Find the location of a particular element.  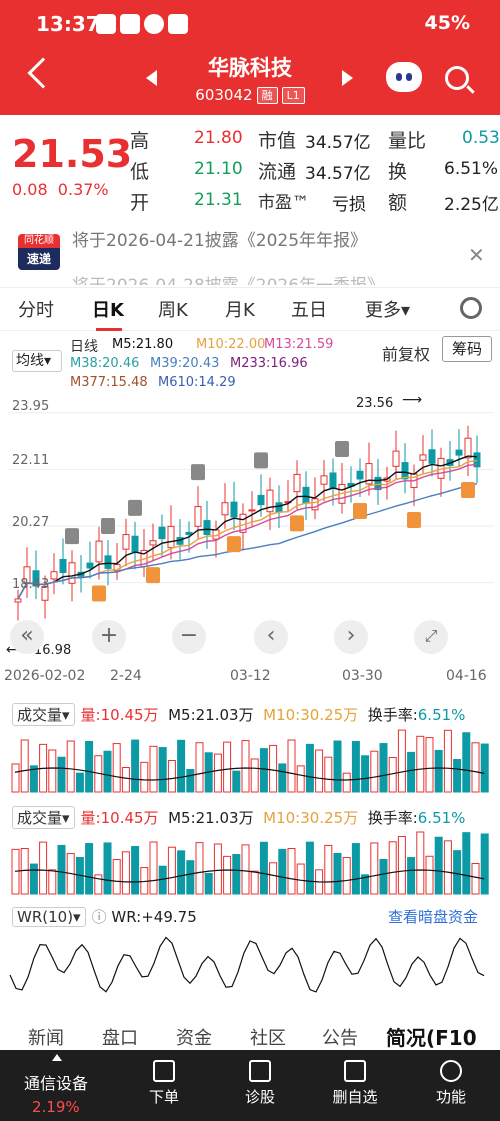

tab-monthly-k: 月K is located at coordinates (240, 310).